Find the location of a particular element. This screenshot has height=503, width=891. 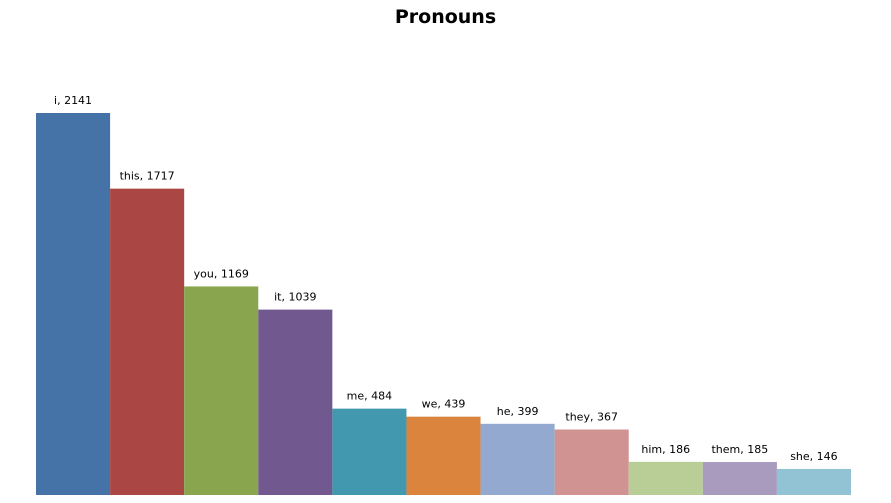

bar-he is located at coordinates (517, 459).